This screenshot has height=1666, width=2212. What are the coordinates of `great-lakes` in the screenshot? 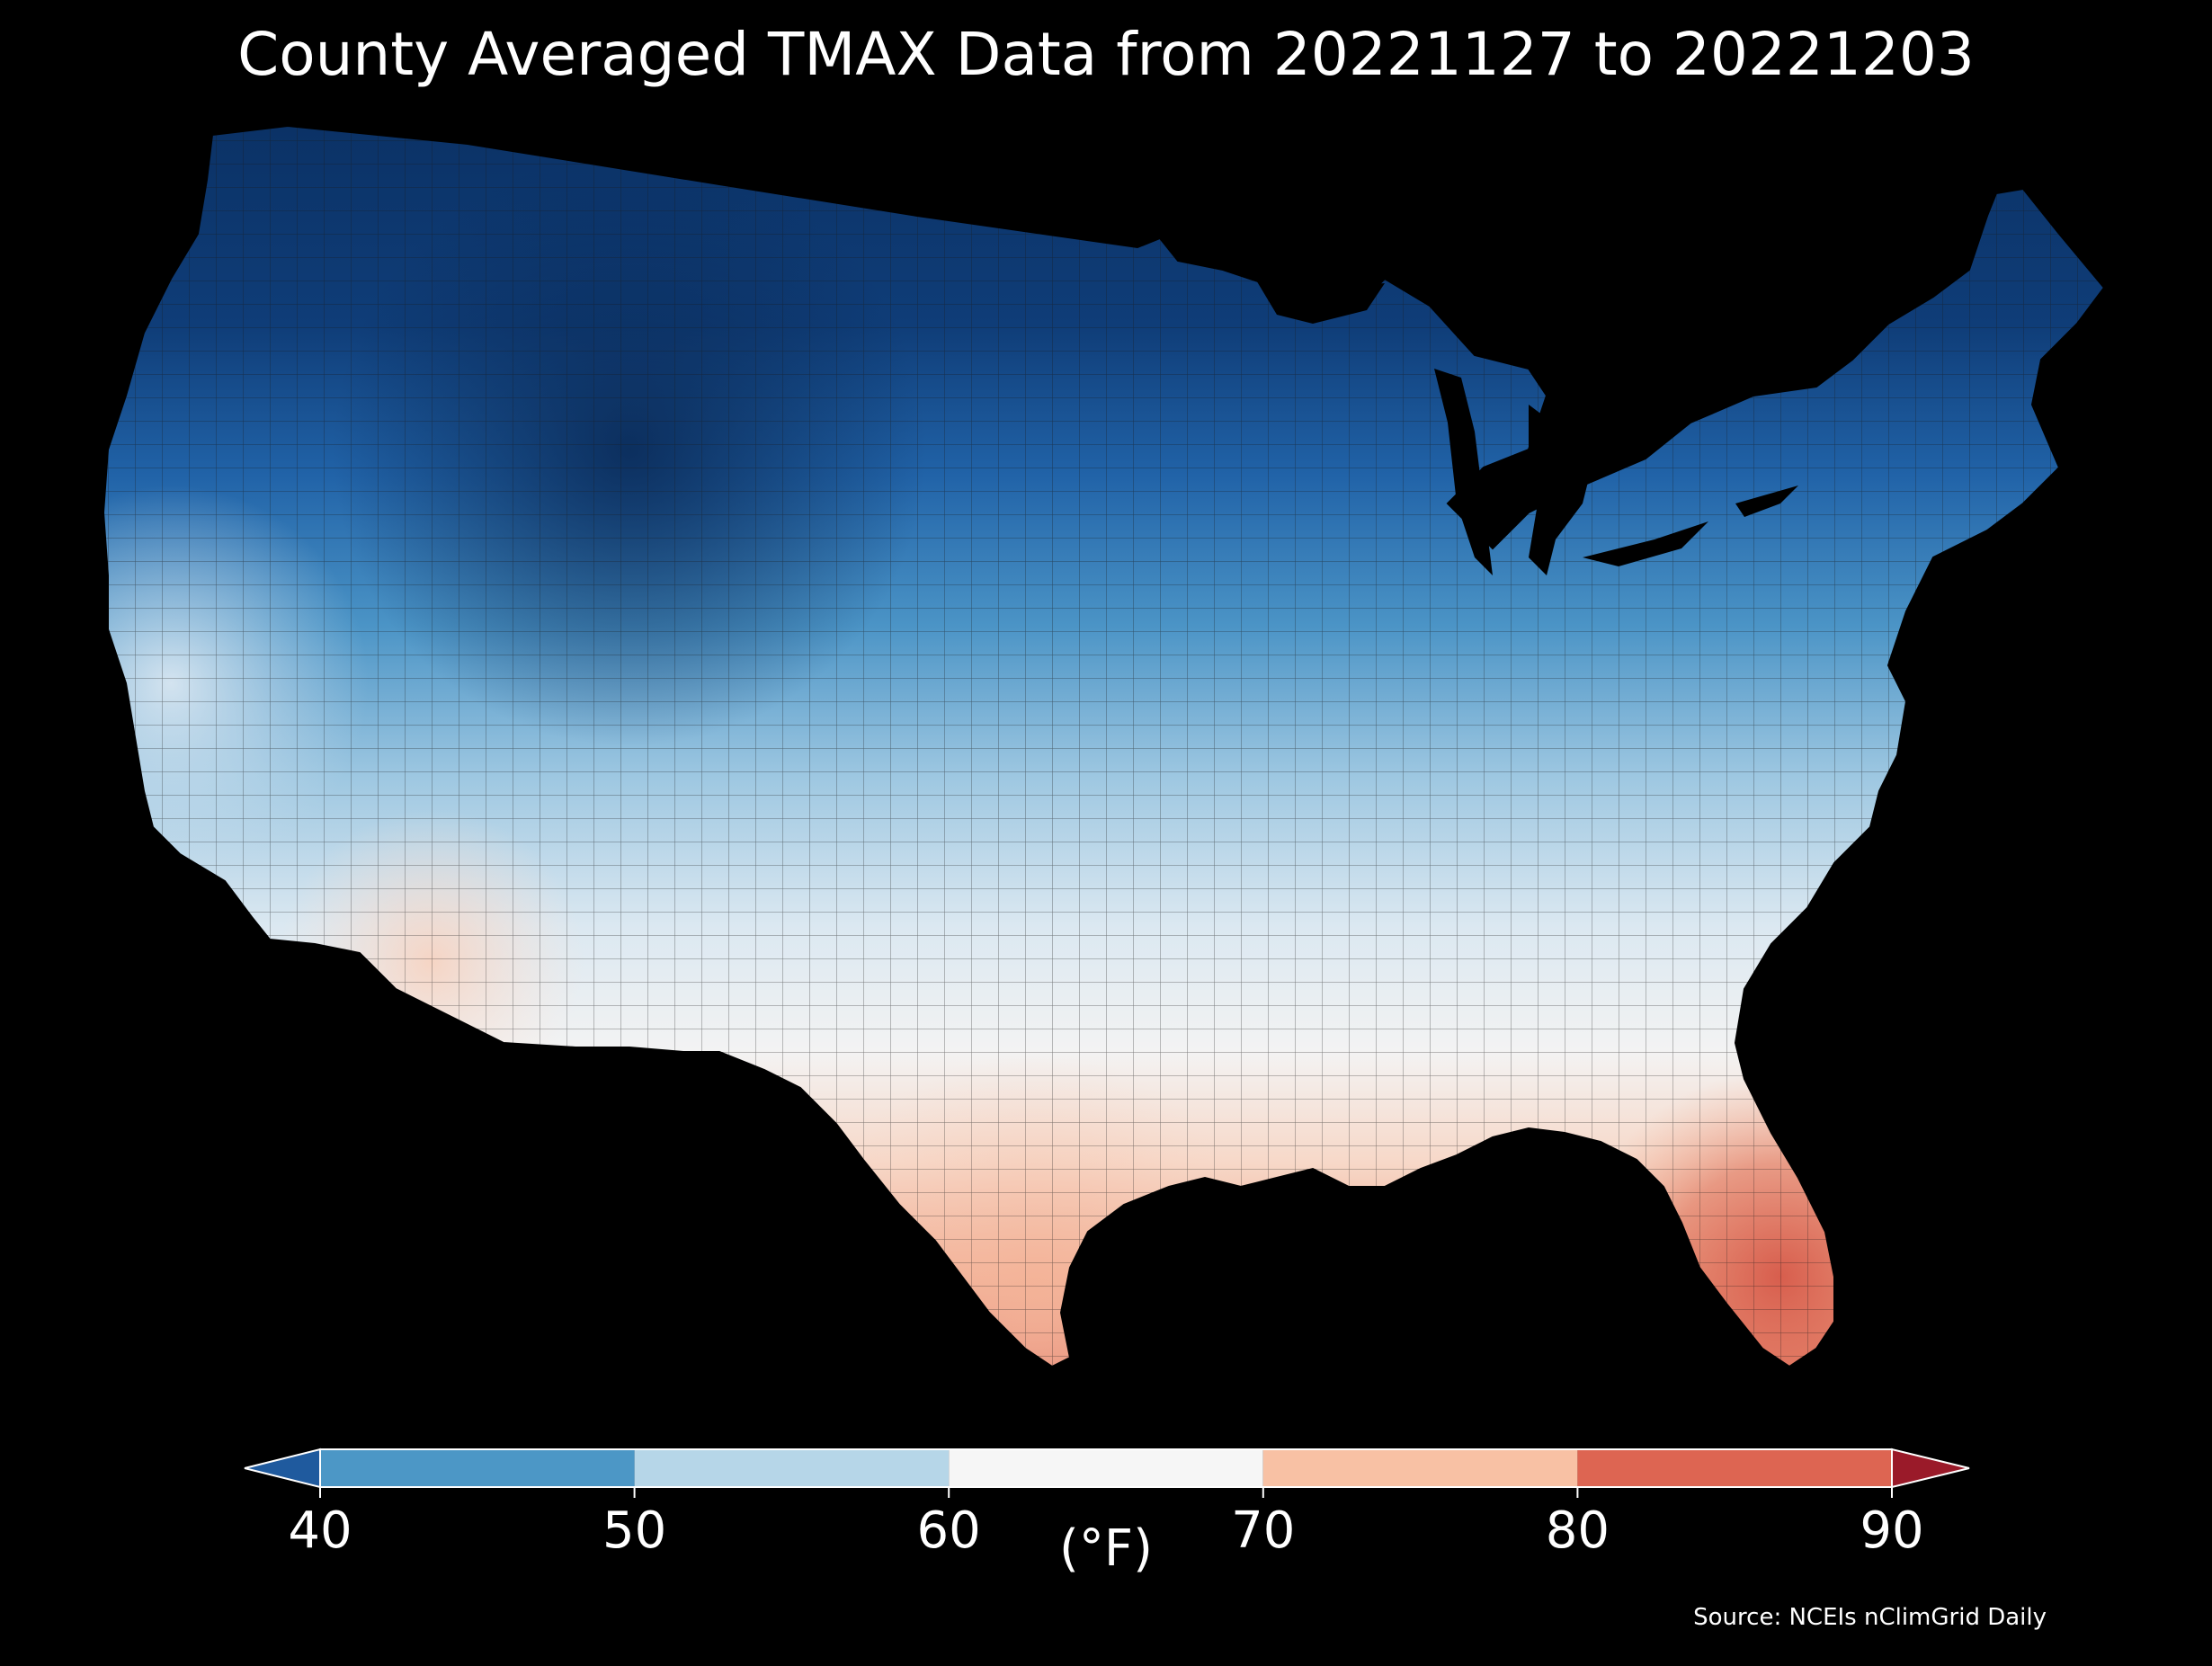 It's located at (1524, 423).